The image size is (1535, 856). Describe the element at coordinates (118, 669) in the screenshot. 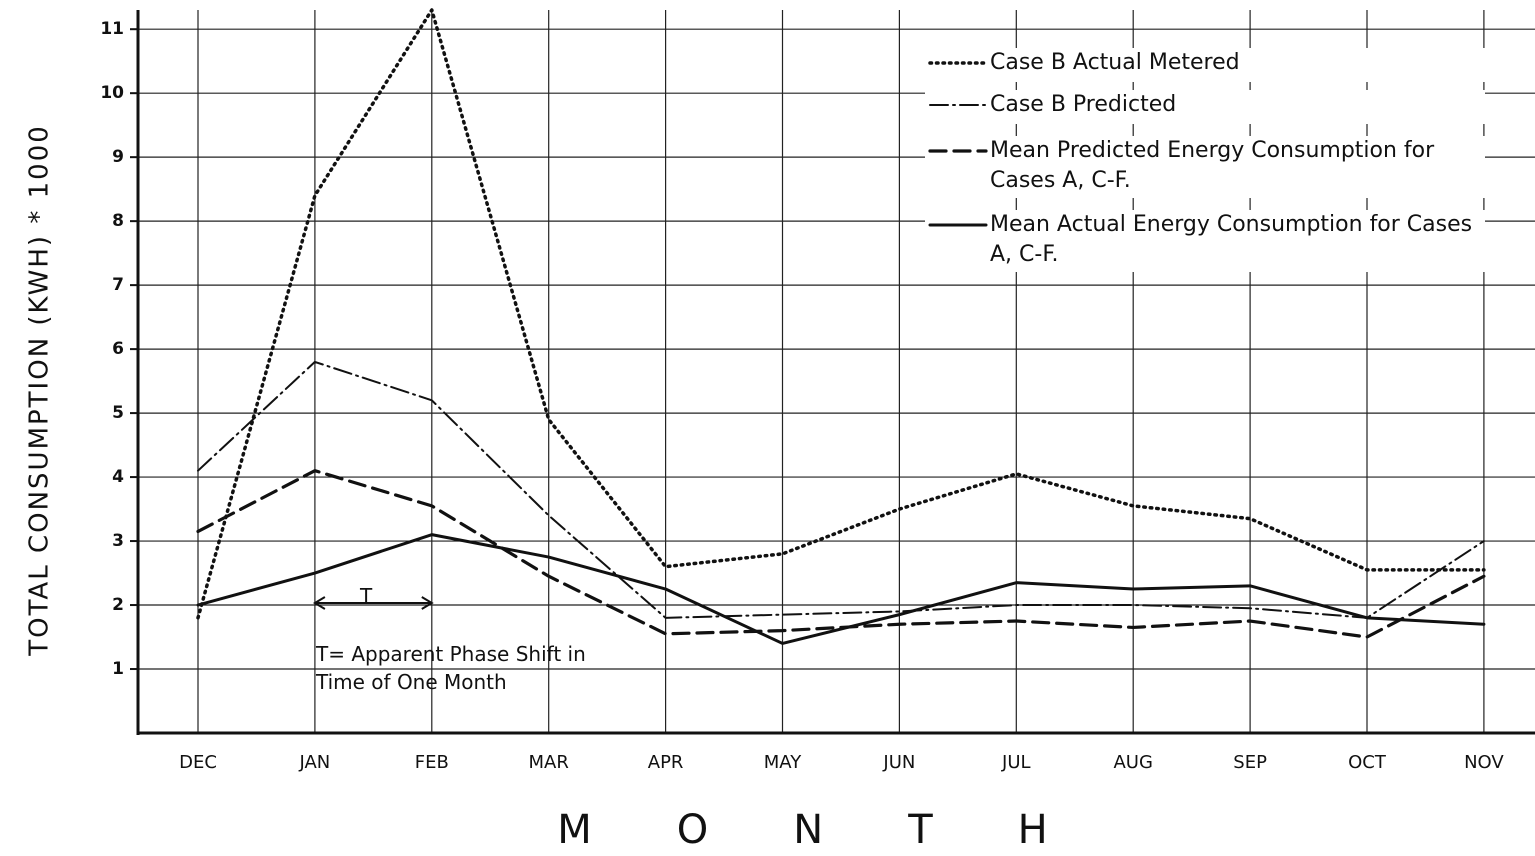

I see `y-tick-label: 1` at that location.